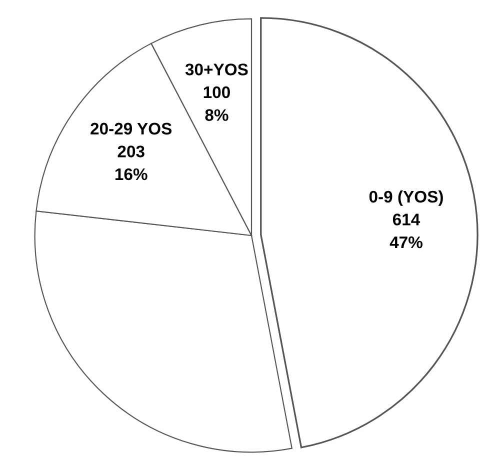 The image size is (503, 471). What do you see at coordinates (131, 128) in the screenshot?
I see `slice-label: 20-29 YOS` at bounding box center [131, 128].